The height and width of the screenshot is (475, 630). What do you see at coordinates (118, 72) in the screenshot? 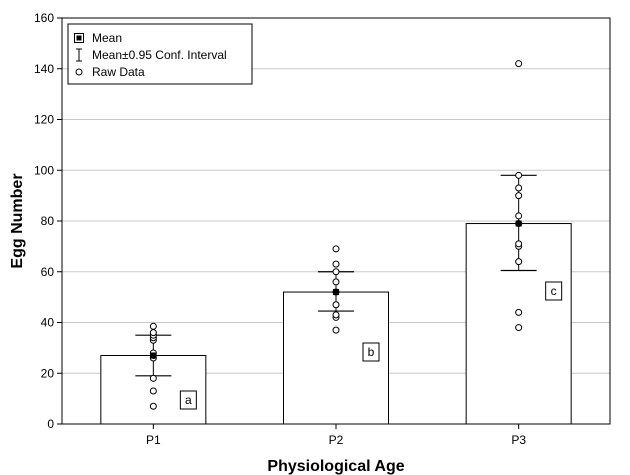
I see `legend-label: Raw Data` at bounding box center [118, 72].